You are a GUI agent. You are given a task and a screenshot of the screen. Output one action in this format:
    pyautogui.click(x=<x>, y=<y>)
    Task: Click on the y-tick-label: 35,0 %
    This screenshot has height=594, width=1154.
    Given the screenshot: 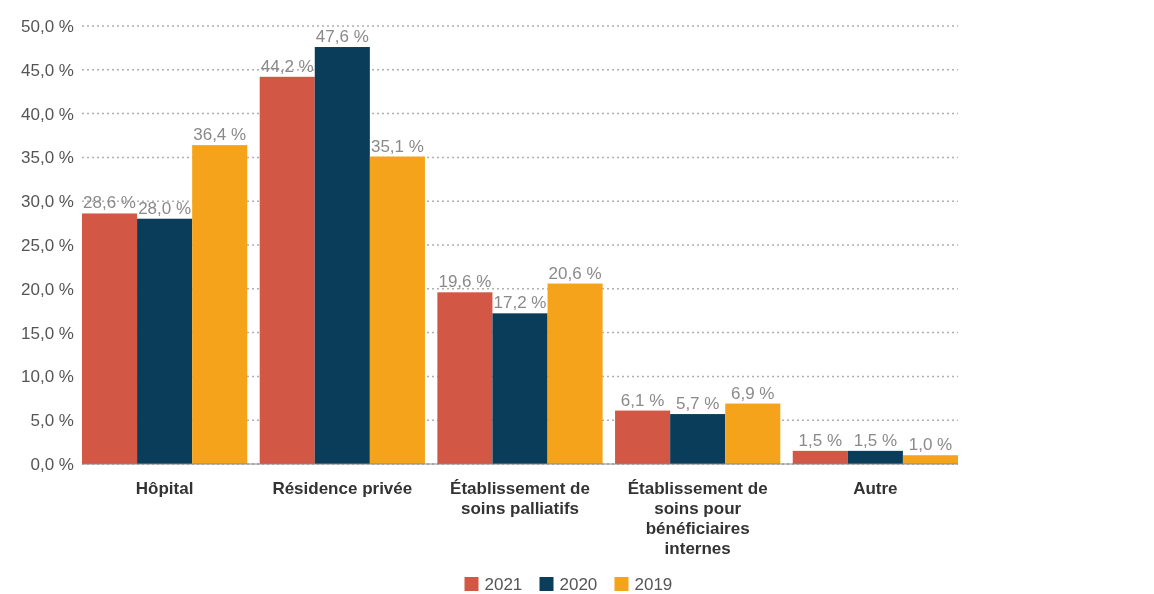 What is the action you would take?
    pyautogui.click(x=47, y=158)
    